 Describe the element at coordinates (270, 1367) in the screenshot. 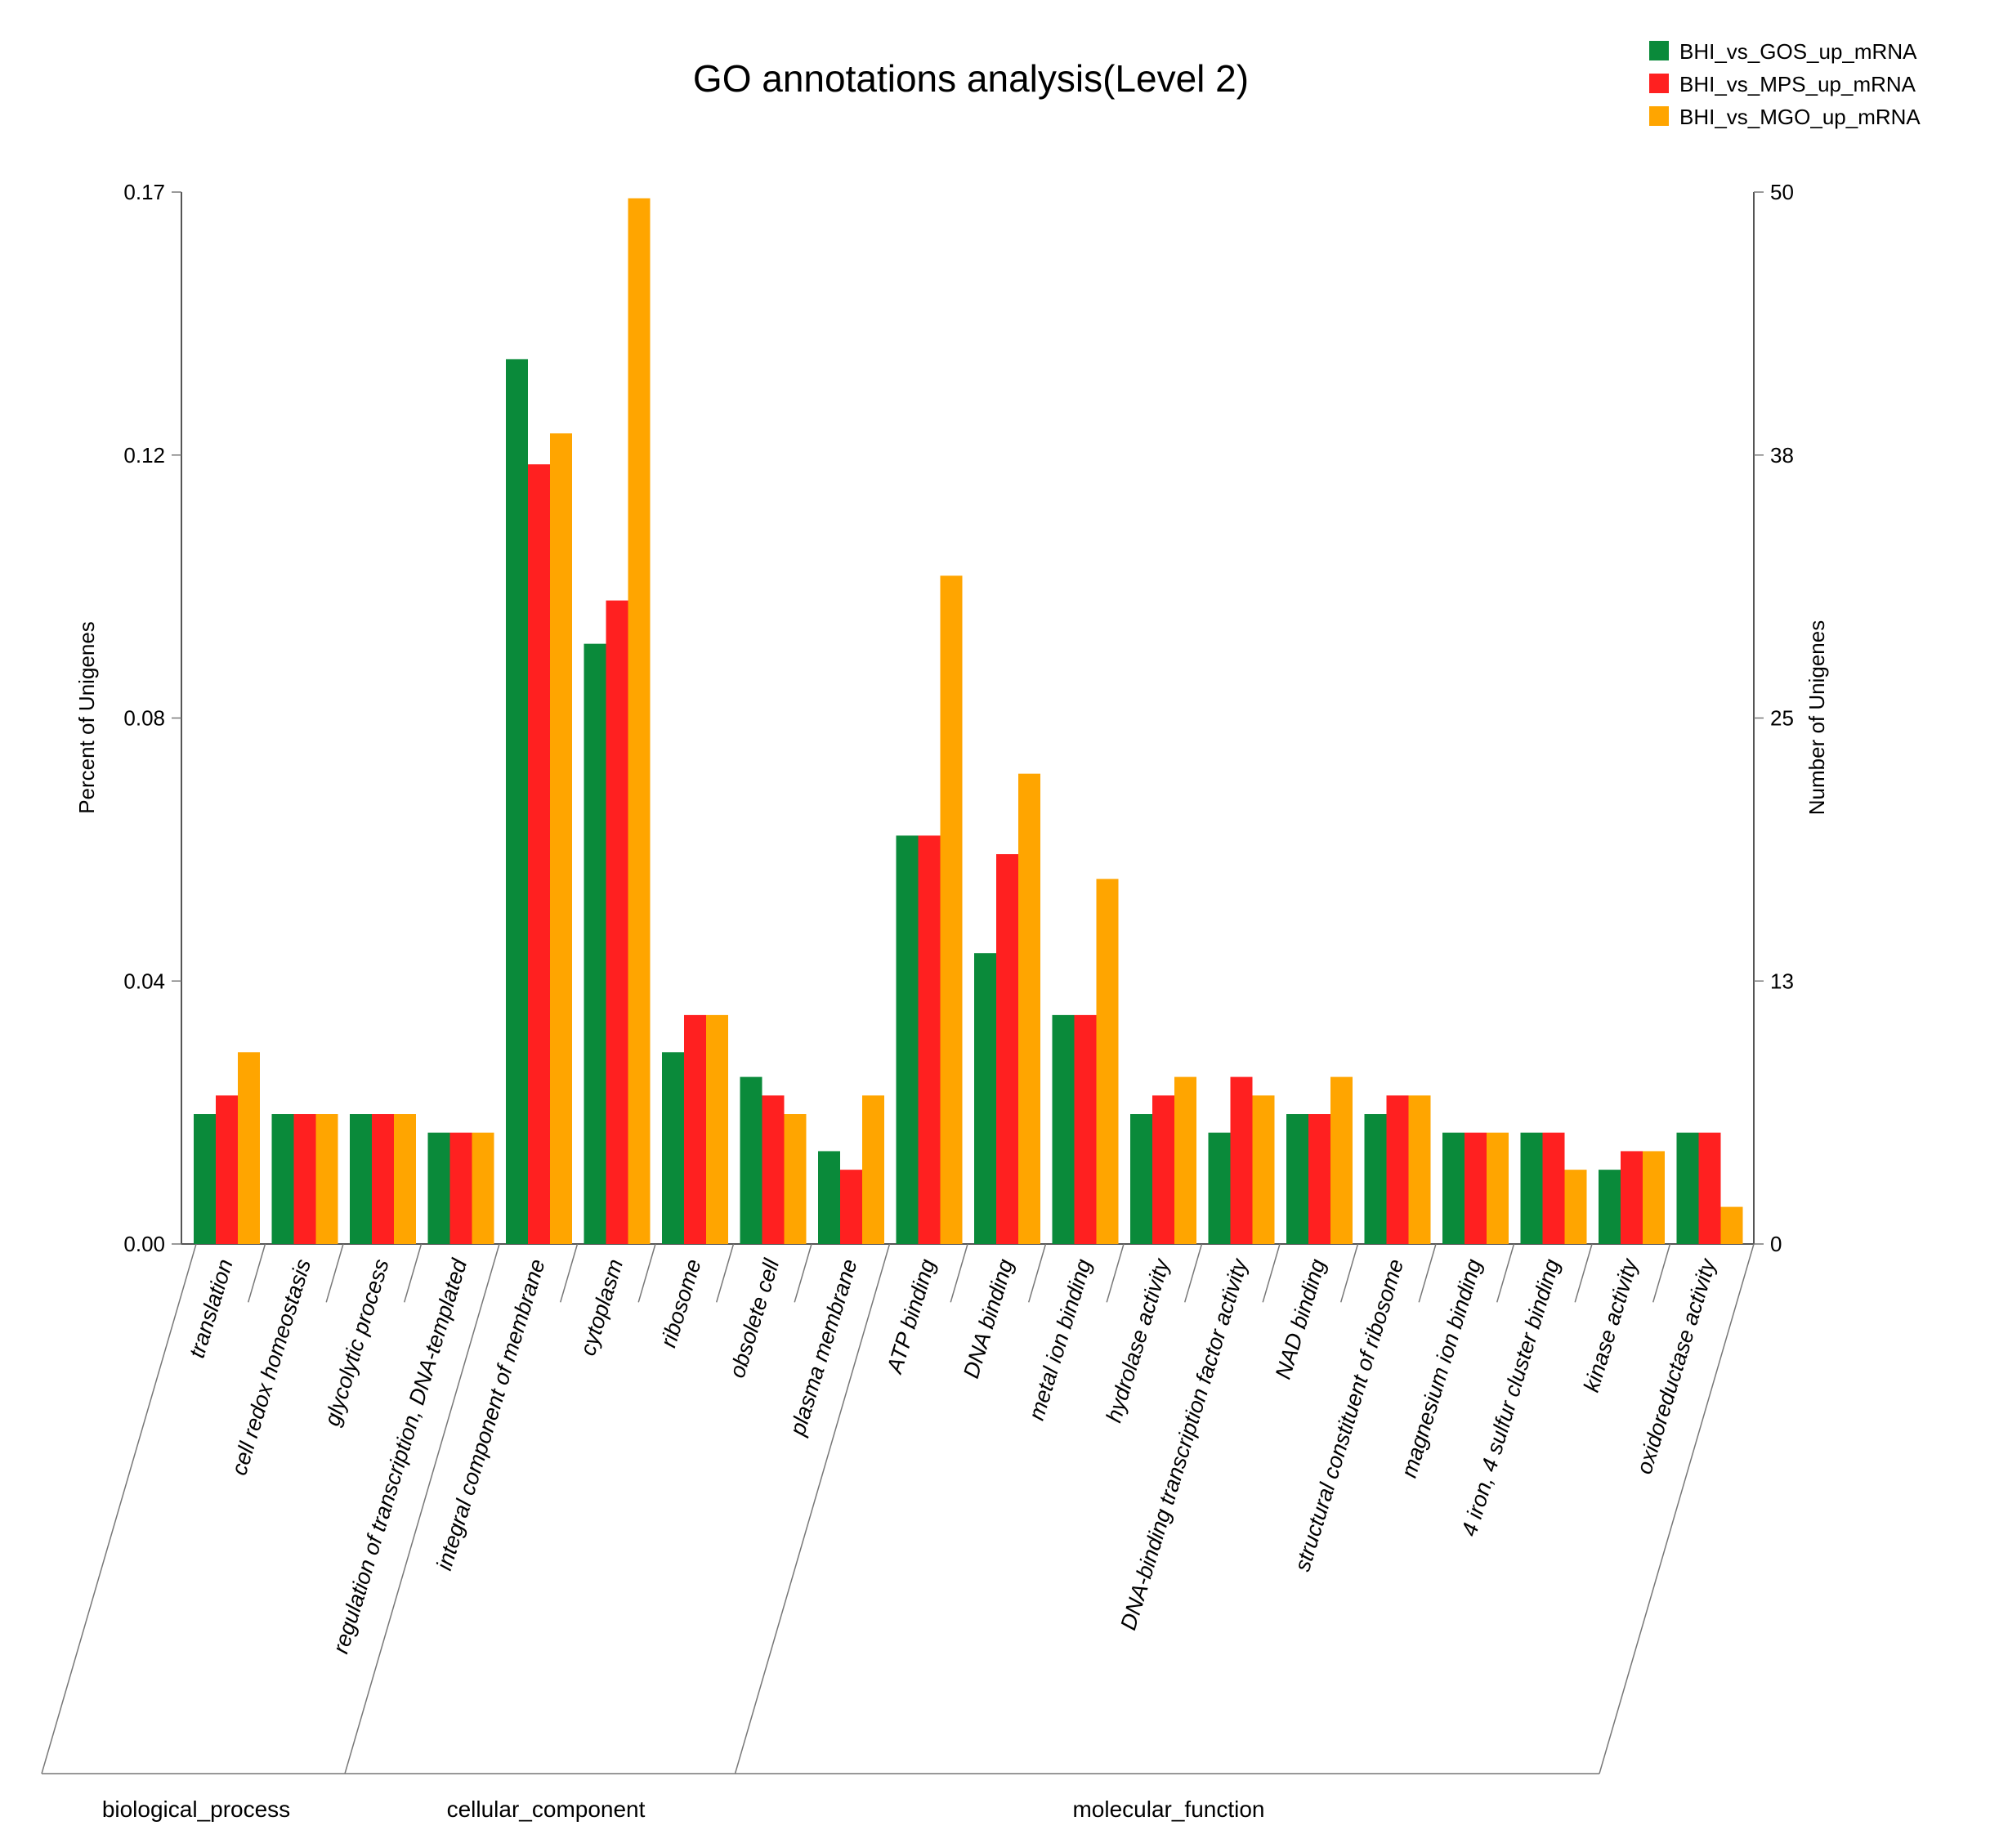

I see `category-label: cell redox homeostasis` at that location.